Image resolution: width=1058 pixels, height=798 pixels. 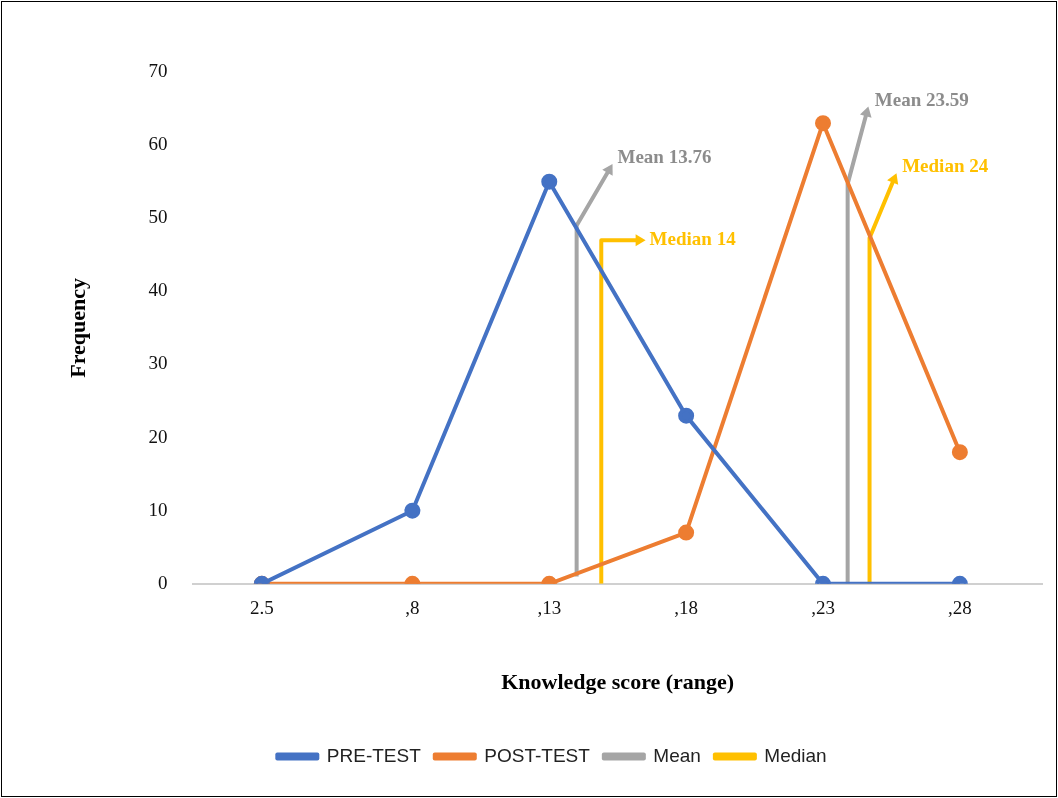 I want to click on legend-label: Median, so click(x=795, y=755).